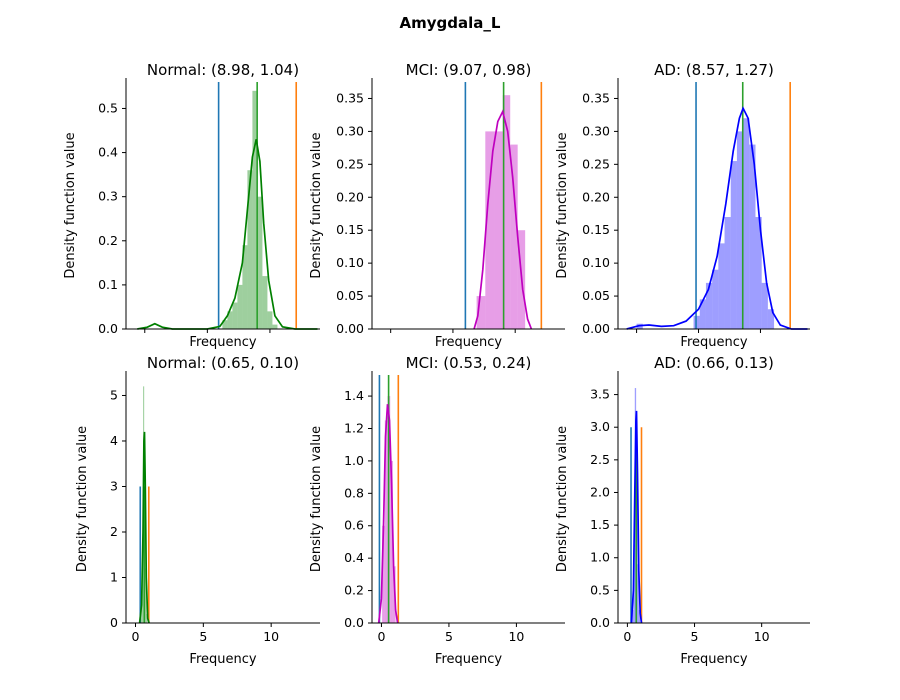 This screenshot has height=700, width=900. I want to click on y-tick-label: 0.5, so click(108, 107).